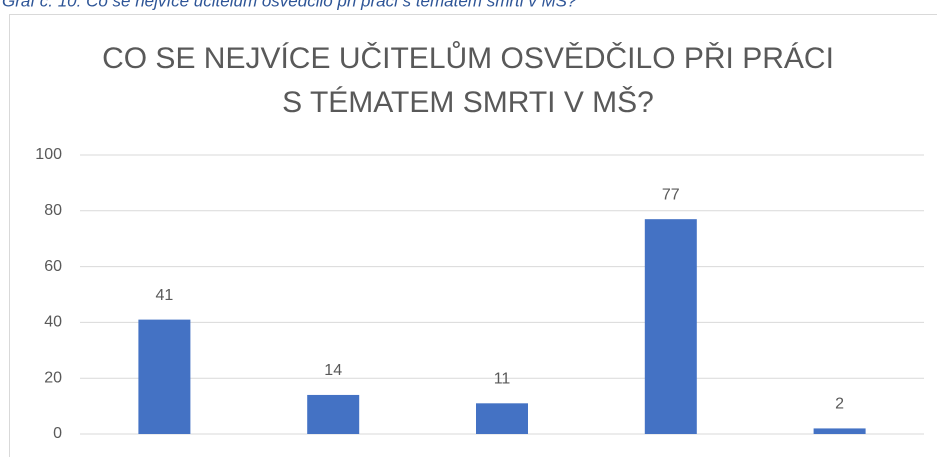 This screenshot has height=457, width=937. I want to click on chart-title: S TÉMATEM SMRTI V MŠ?, so click(468, 102).